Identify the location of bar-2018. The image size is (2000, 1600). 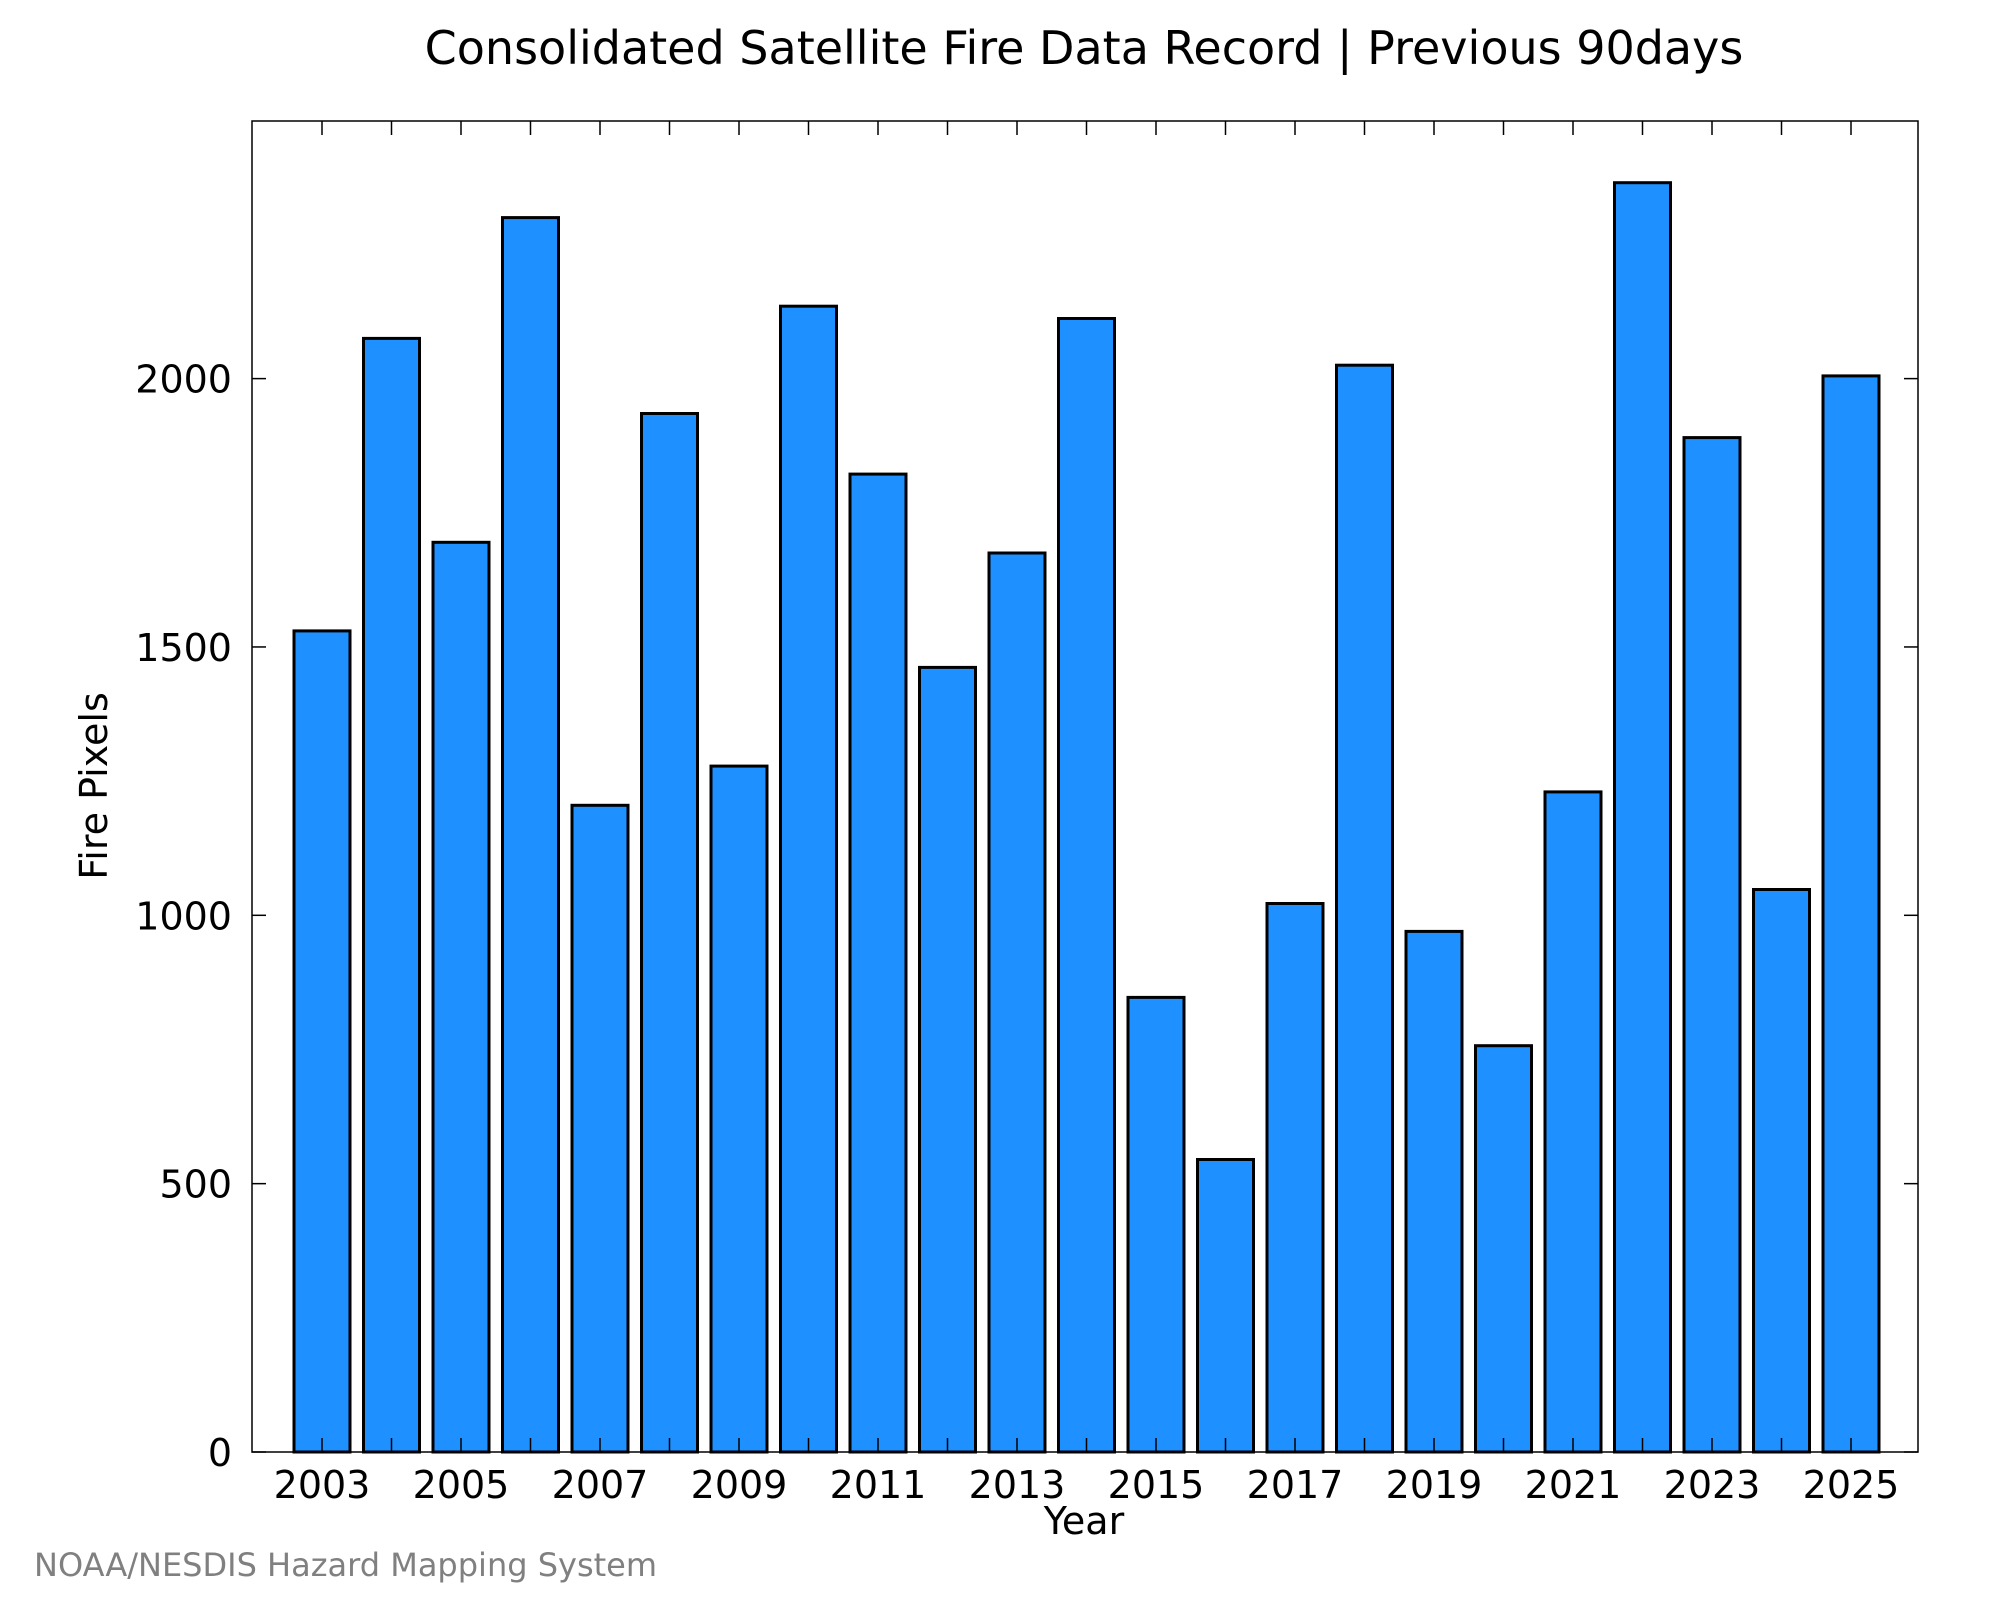
(1364, 908).